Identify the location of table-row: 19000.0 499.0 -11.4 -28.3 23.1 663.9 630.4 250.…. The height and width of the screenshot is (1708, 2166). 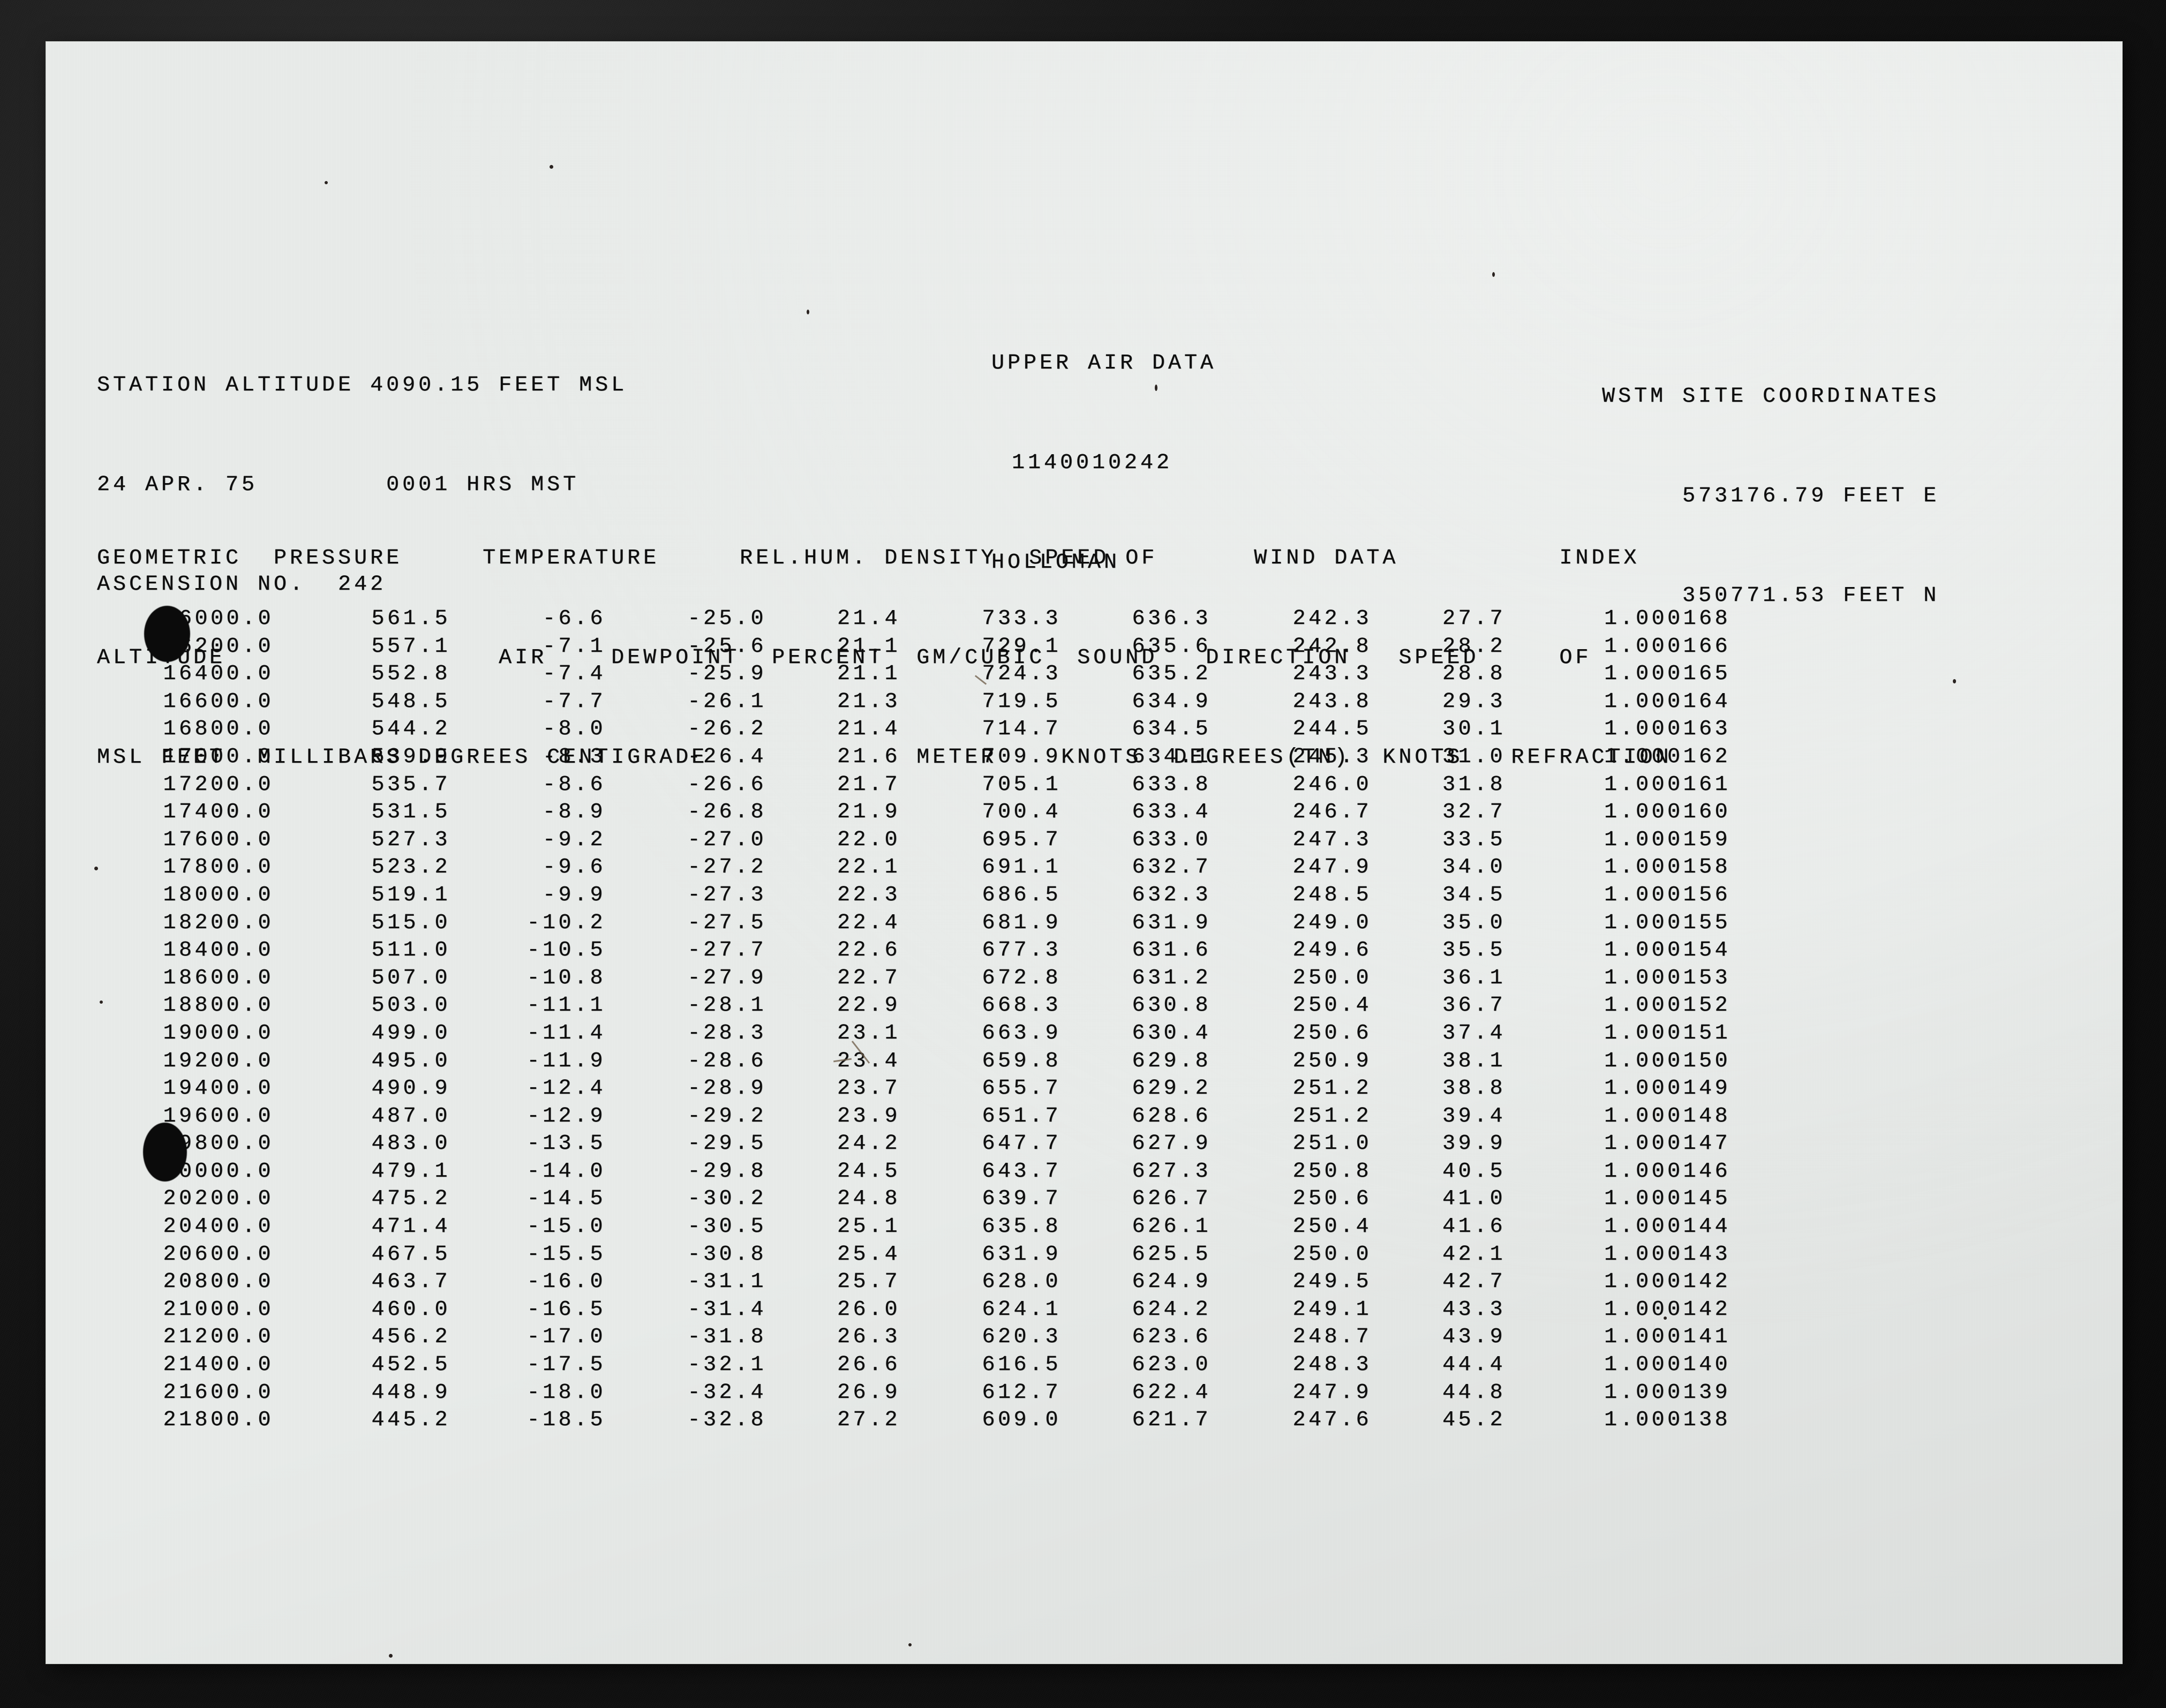
(914, 1034).